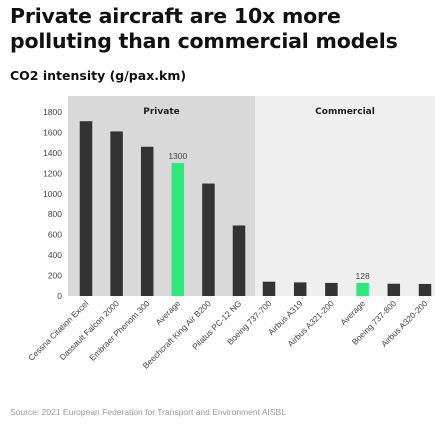 Image resolution: width=435 pixels, height=431 pixels. I want to click on y-tick-label: 1000, so click(52, 194).